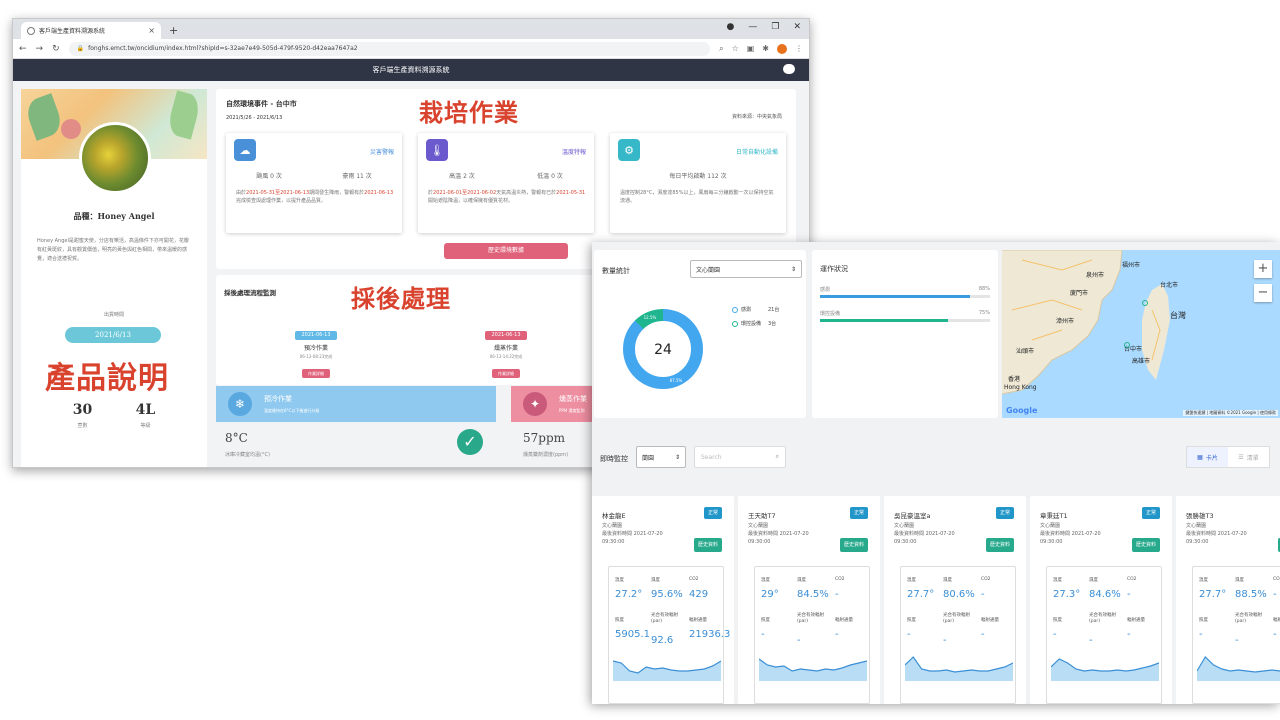 The image size is (1280, 720). What do you see at coordinates (721, 48) in the screenshot?
I see `zoom-icon: ⌕` at bounding box center [721, 48].